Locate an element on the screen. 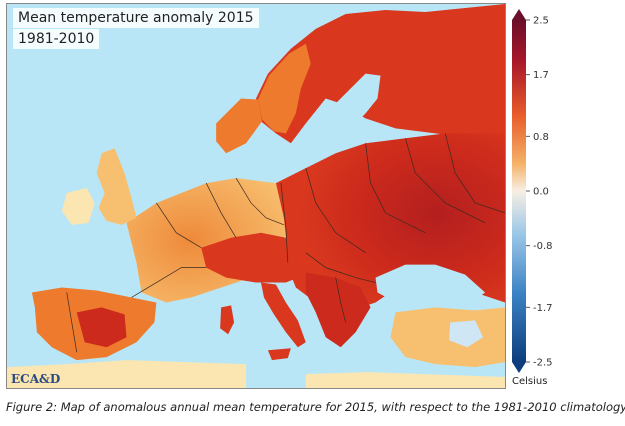 The width and height of the screenshot is (625, 426). italy-region is located at coordinates (283, 315).